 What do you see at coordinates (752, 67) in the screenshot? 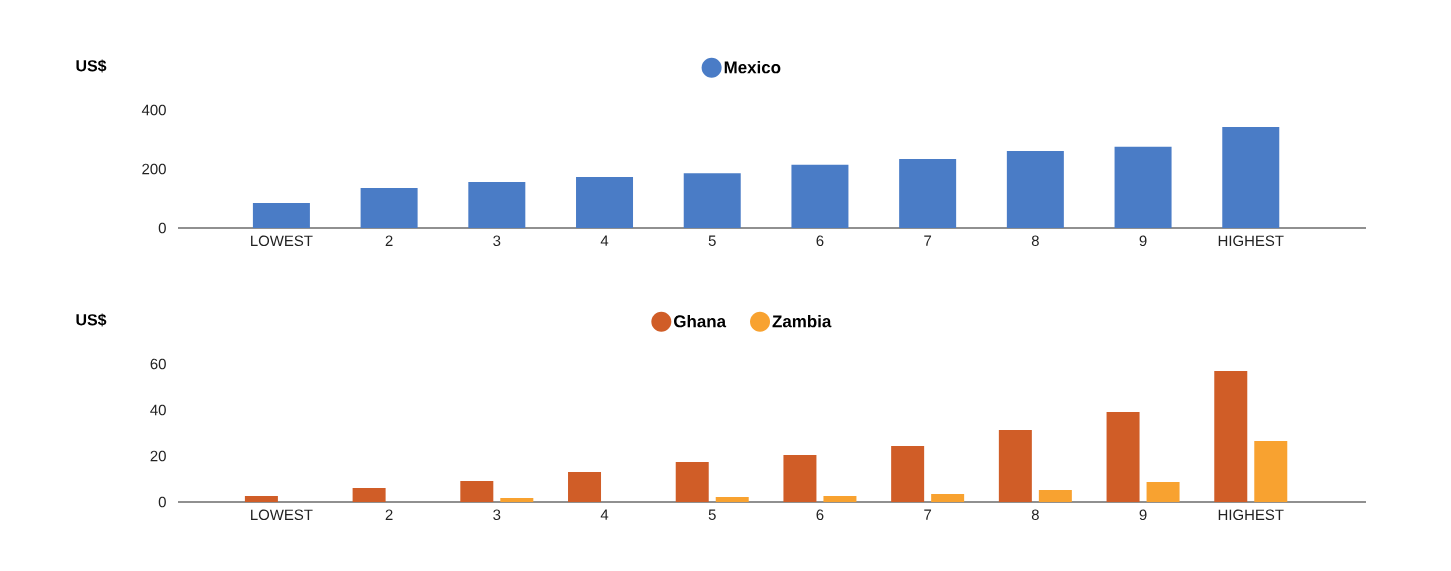
I see `legend-label: Mexico` at bounding box center [752, 67].